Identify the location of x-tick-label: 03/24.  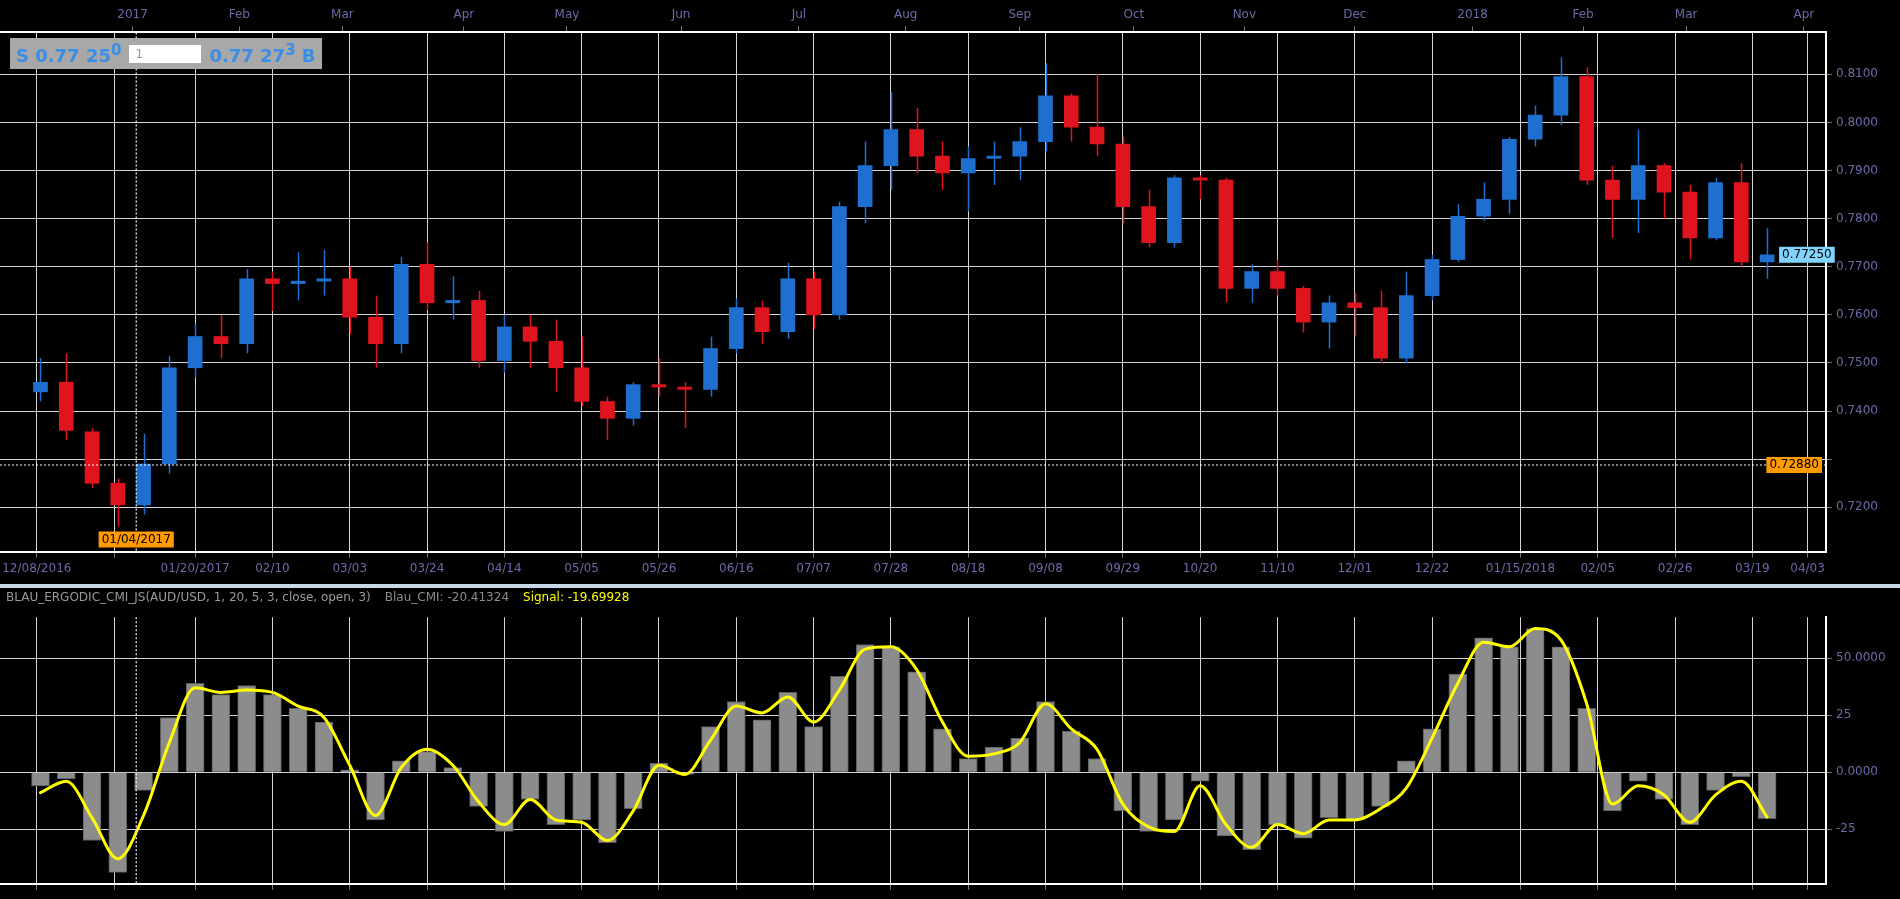
(427, 567).